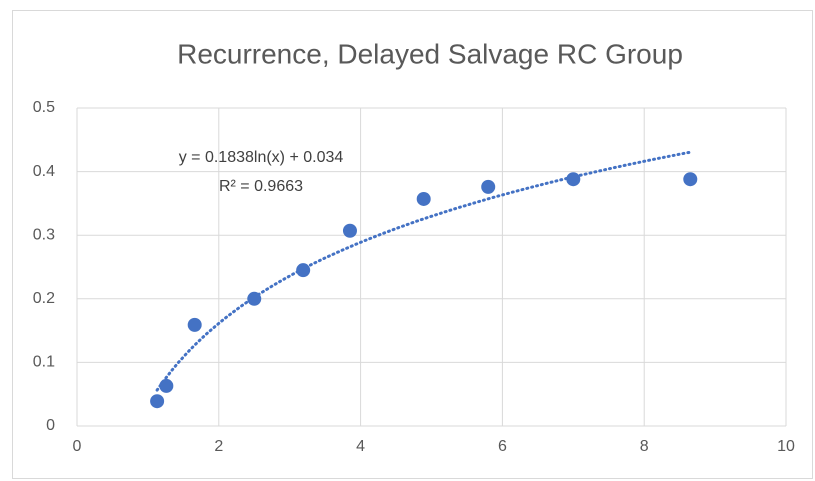  I want to click on y-tick-label: 0.3, so click(44, 234).